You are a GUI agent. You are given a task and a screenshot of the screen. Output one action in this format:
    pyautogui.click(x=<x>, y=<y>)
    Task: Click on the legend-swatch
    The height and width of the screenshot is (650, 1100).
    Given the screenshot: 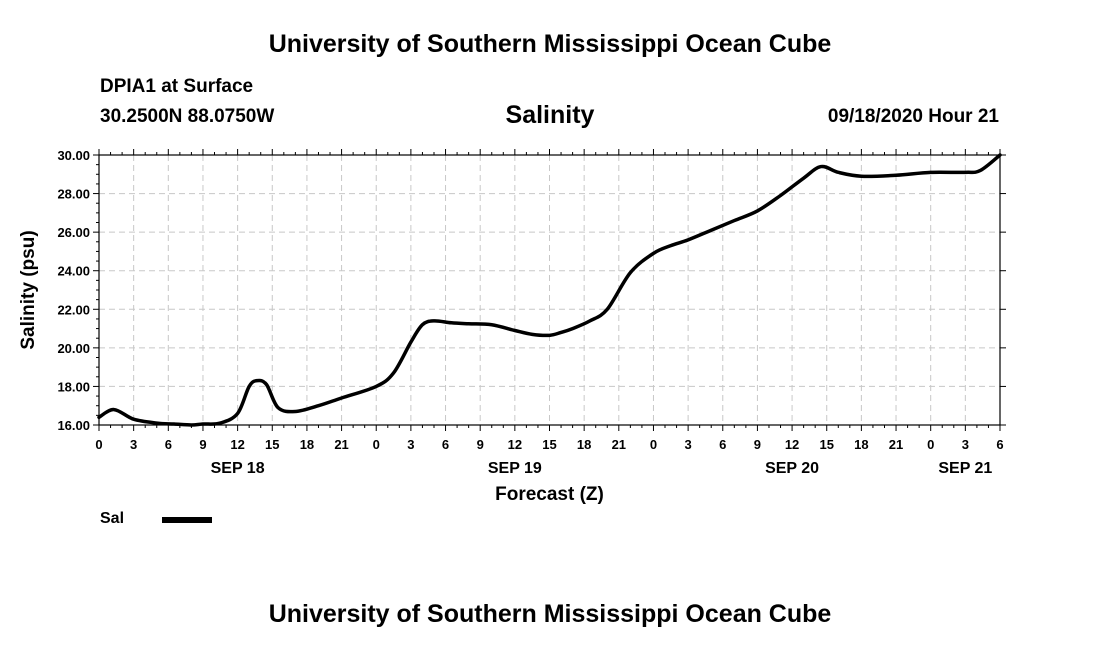 What is the action you would take?
    pyautogui.click(x=187, y=520)
    